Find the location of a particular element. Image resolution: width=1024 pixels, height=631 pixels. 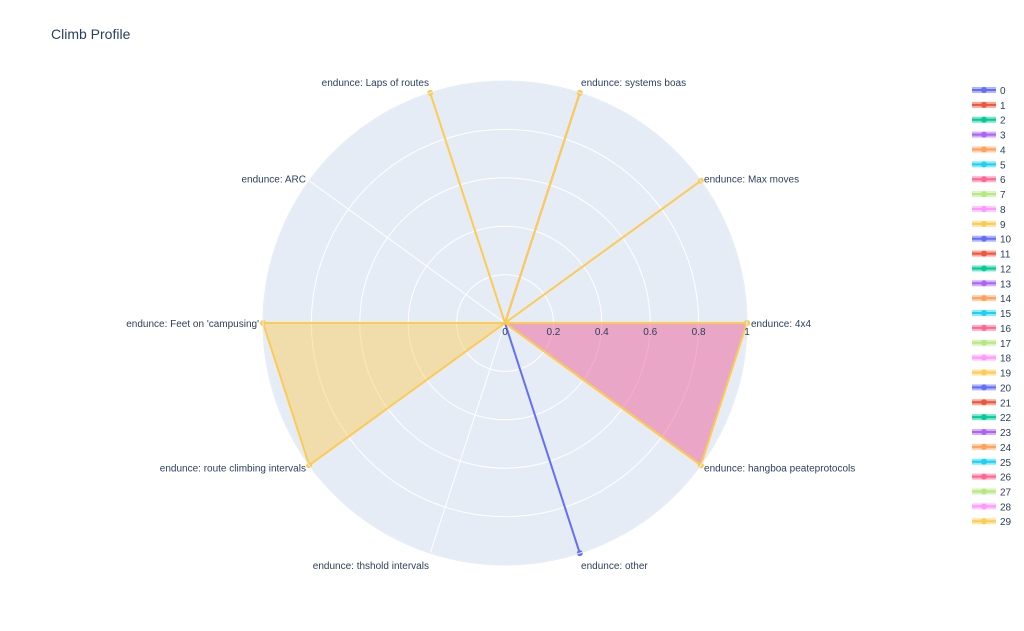

legend-item: 9 is located at coordinates (989, 225).